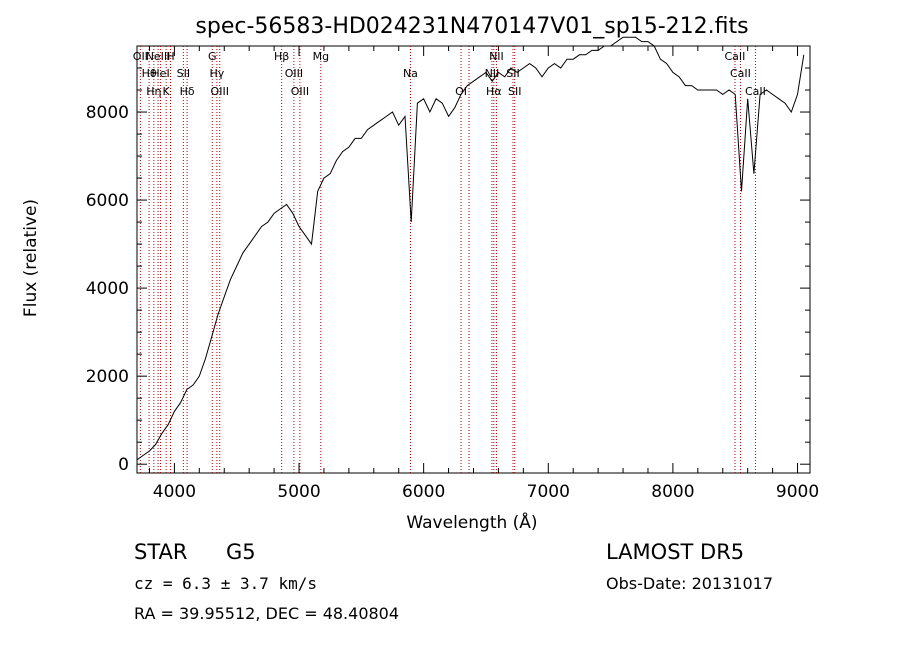 This screenshot has width=900, height=649. I want to click on x-tick-label: 8000, so click(672, 492).